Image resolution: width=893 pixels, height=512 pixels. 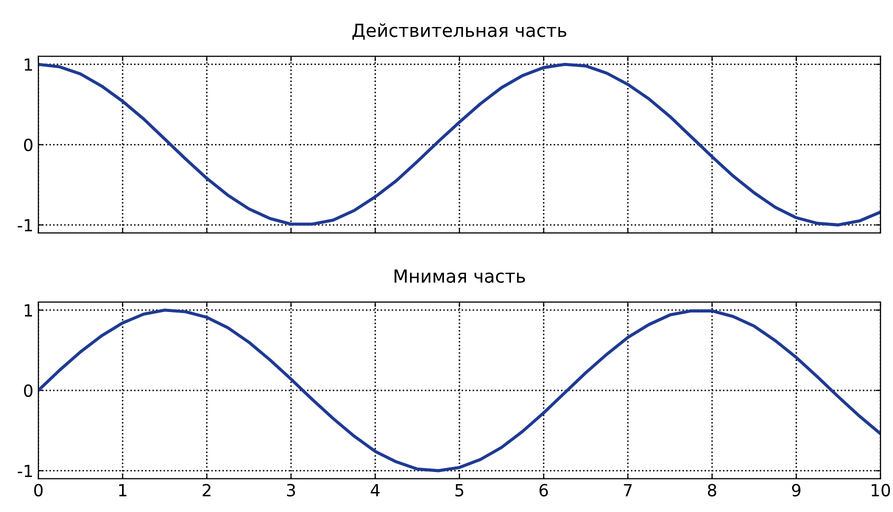 I want to click on x-tick-label: 6, so click(x=544, y=490).